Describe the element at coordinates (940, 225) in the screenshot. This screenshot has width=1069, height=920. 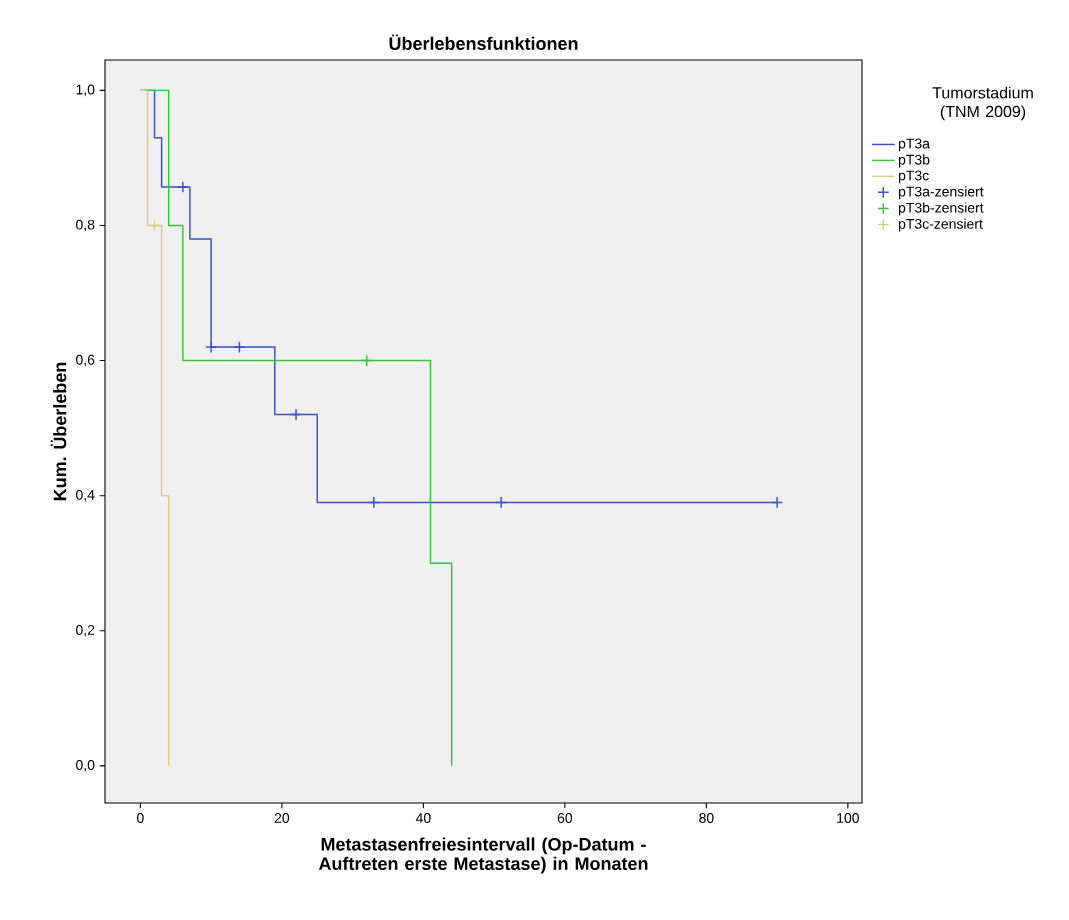
I see `legend-label: pT3c-zensiert` at that location.